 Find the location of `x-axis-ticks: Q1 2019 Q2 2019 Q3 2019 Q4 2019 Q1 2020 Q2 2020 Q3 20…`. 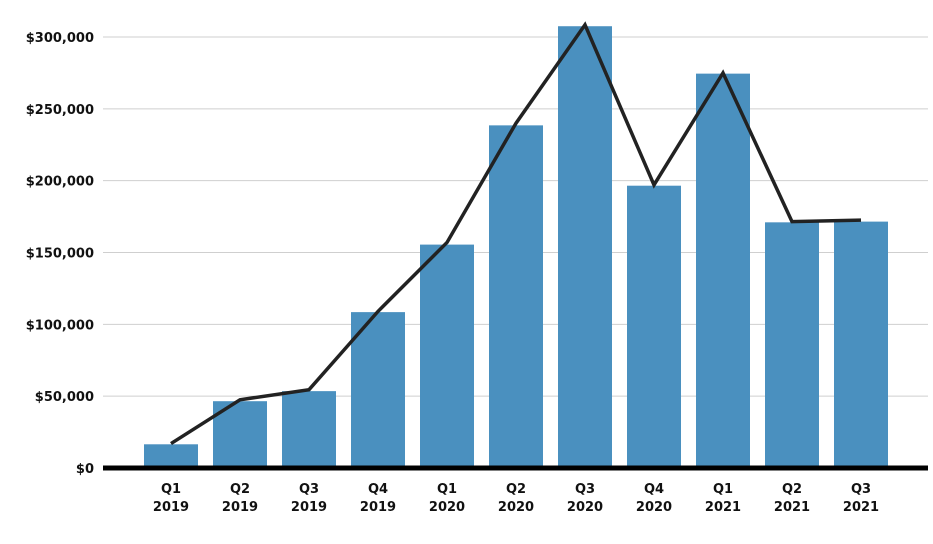

x-axis-ticks: Q1 2019 Q2 2019 Q3 2019 Q4 2019 Q1 2020 Q2 2020 Q3 20… is located at coordinates (516, 498).